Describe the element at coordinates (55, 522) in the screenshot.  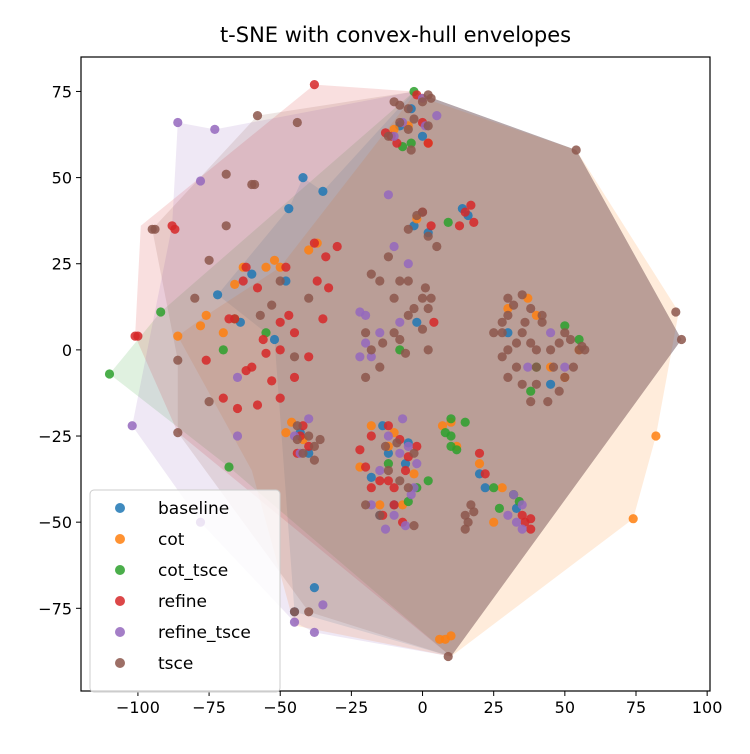
I see `y-tick-label: −50` at that location.